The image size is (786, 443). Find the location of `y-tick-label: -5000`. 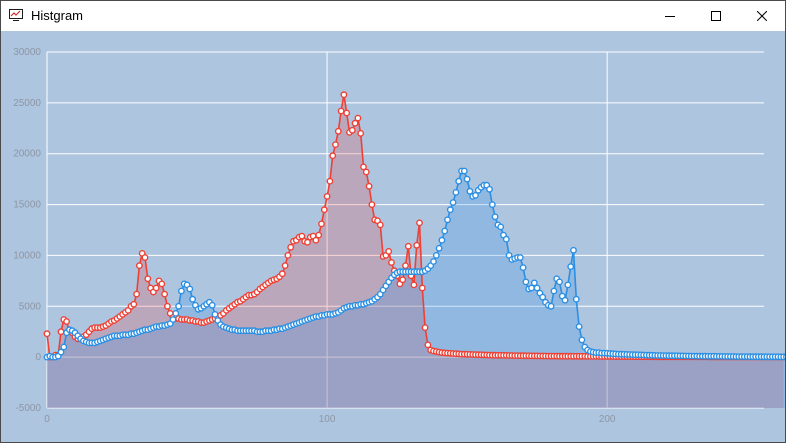

y-tick-label: -5000 is located at coordinates (28, 408).